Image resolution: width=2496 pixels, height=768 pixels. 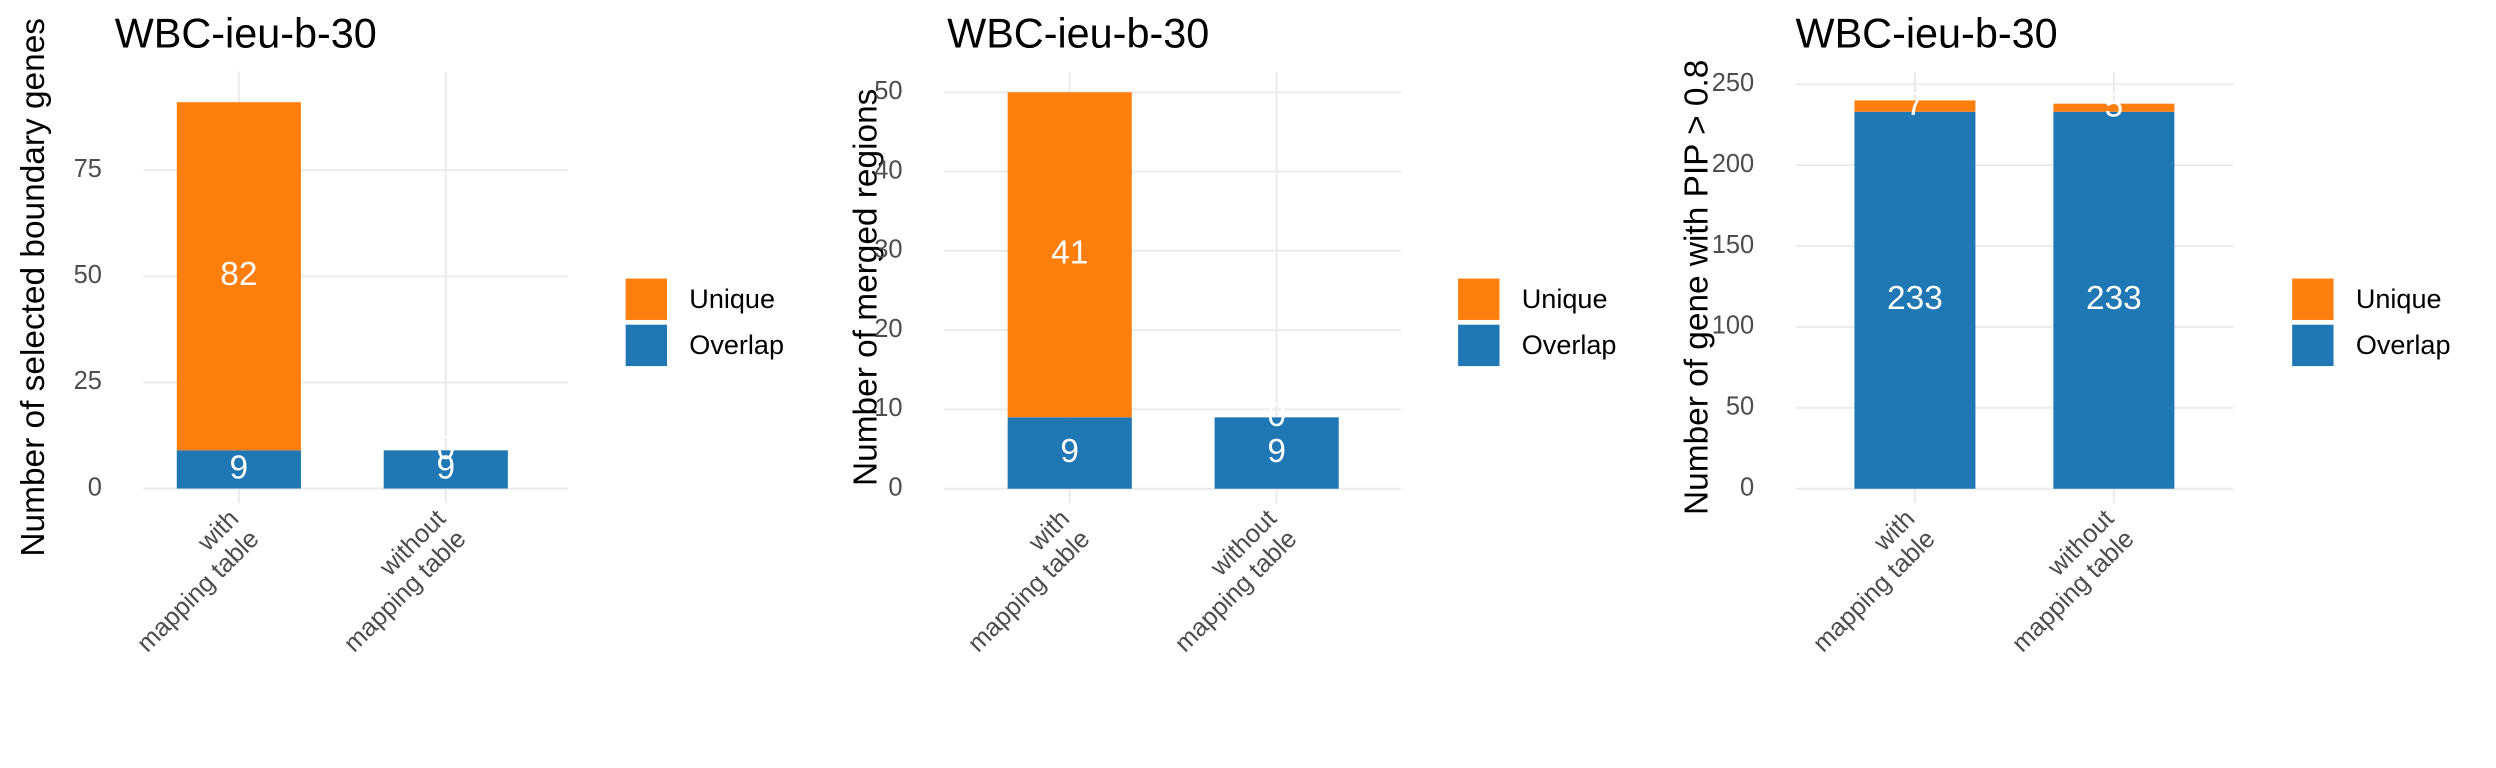 I want to click on y-tick-label: 25, so click(x=88, y=381).